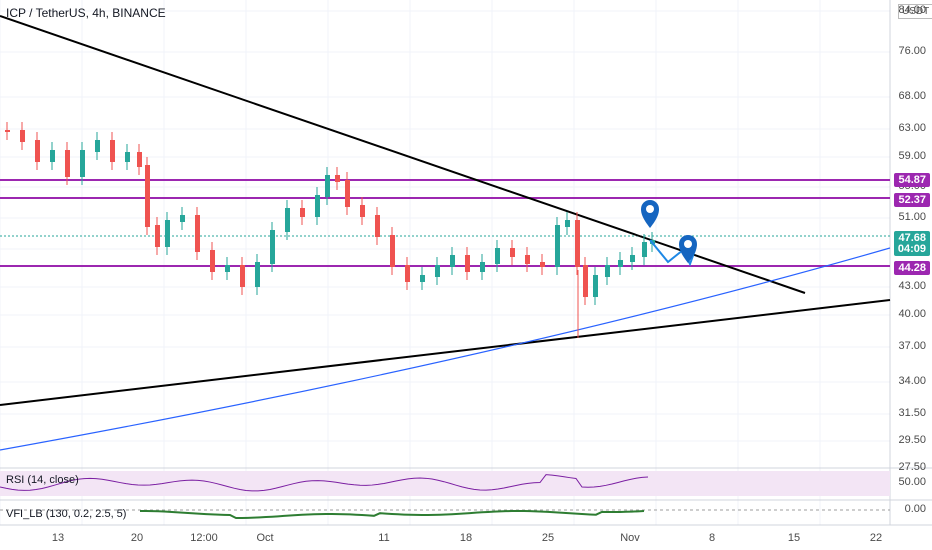  Describe the element at coordinates (912, 10) in the screenshot. I see `price-axis-label: 84.00` at that location.